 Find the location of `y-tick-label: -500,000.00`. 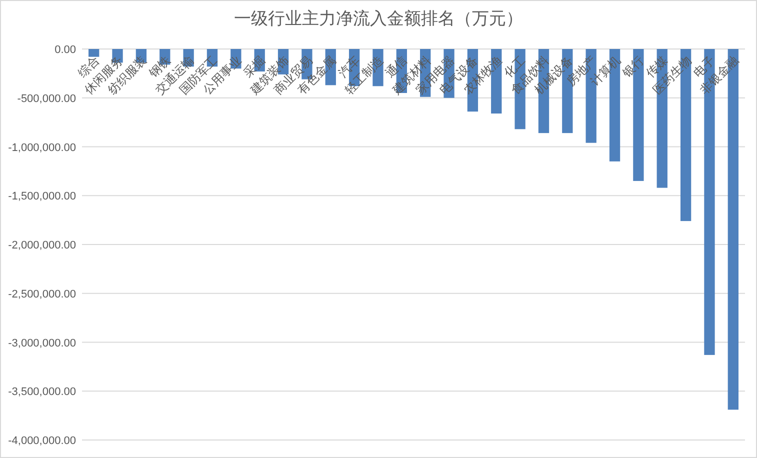

y-tick-label: -500,000.00 is located at coordinates (46, 98).